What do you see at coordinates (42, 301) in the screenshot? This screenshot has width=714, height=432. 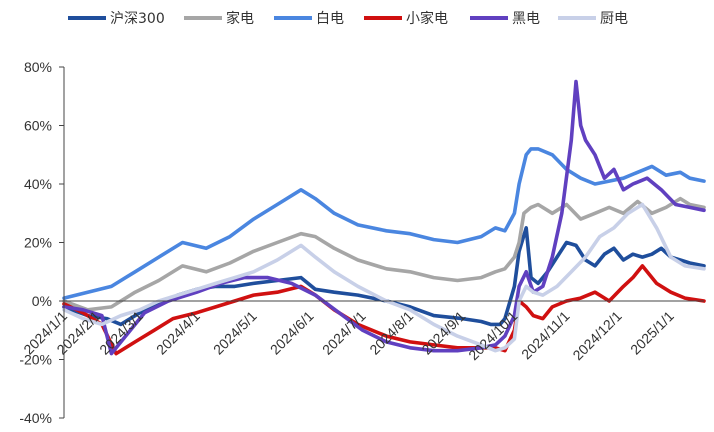 I see `y-tick-label: 0%` at bounding box center [42, 301].